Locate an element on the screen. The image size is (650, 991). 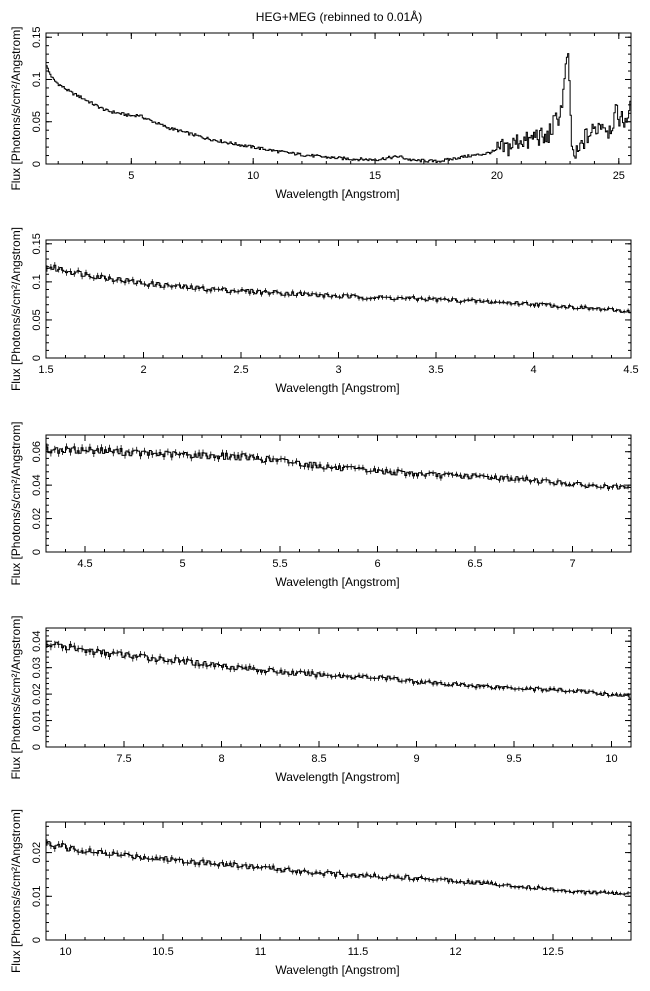
x-tick-label: 15 is located at coordinates (375, 176).